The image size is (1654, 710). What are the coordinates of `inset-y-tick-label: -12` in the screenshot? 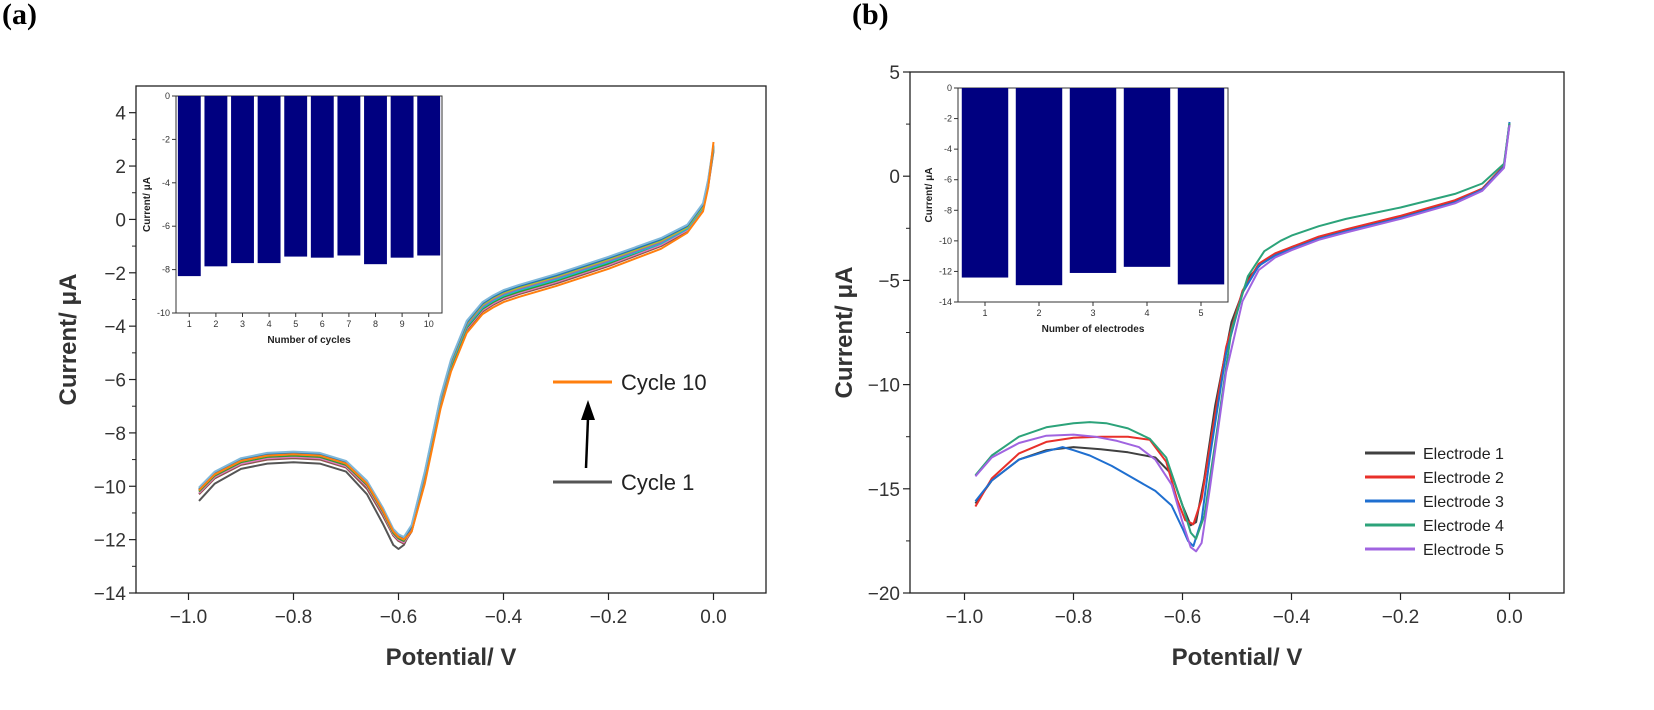 It's located at (945, 271).